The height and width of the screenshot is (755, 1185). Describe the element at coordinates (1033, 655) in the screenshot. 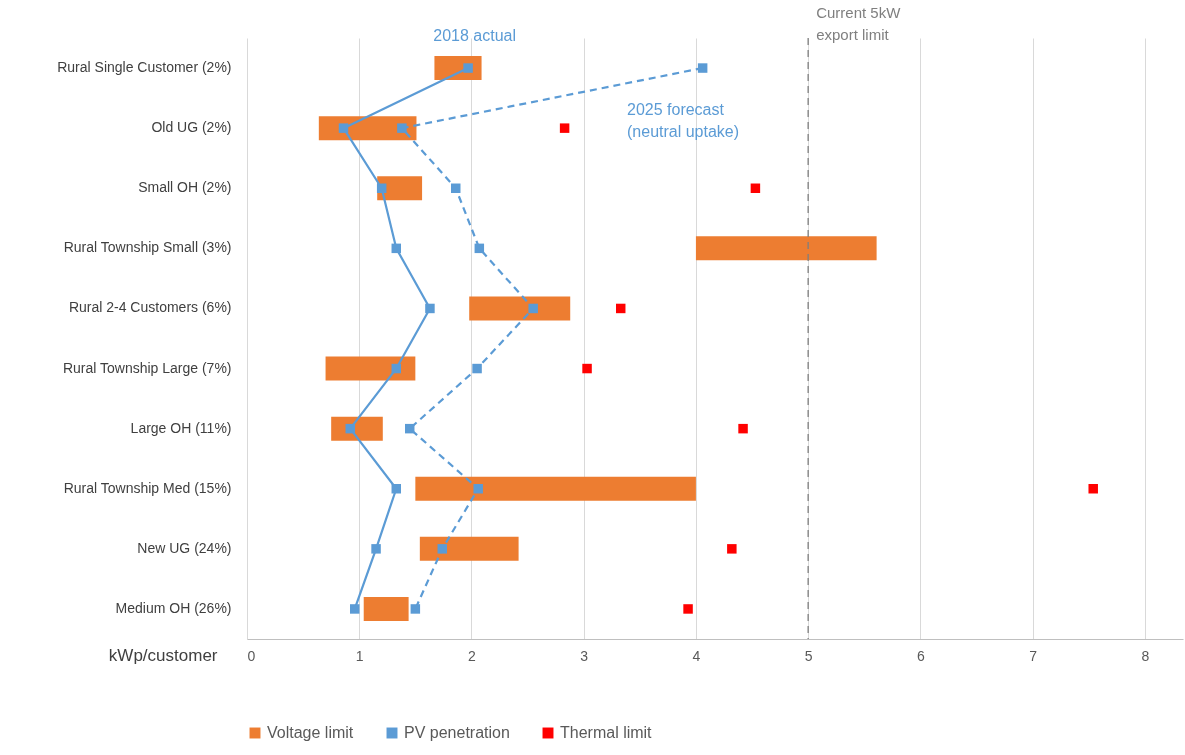

I see `x-tick-label: 7` at that location.